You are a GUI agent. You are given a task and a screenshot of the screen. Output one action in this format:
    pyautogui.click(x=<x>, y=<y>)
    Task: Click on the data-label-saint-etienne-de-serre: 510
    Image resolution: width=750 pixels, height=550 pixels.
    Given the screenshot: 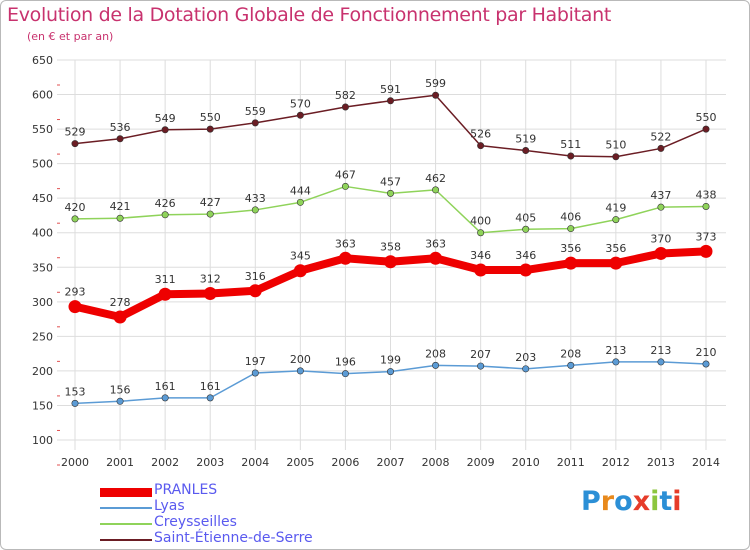 What is the action you would take?
    pyautogui.click(x=615, y=145)
    